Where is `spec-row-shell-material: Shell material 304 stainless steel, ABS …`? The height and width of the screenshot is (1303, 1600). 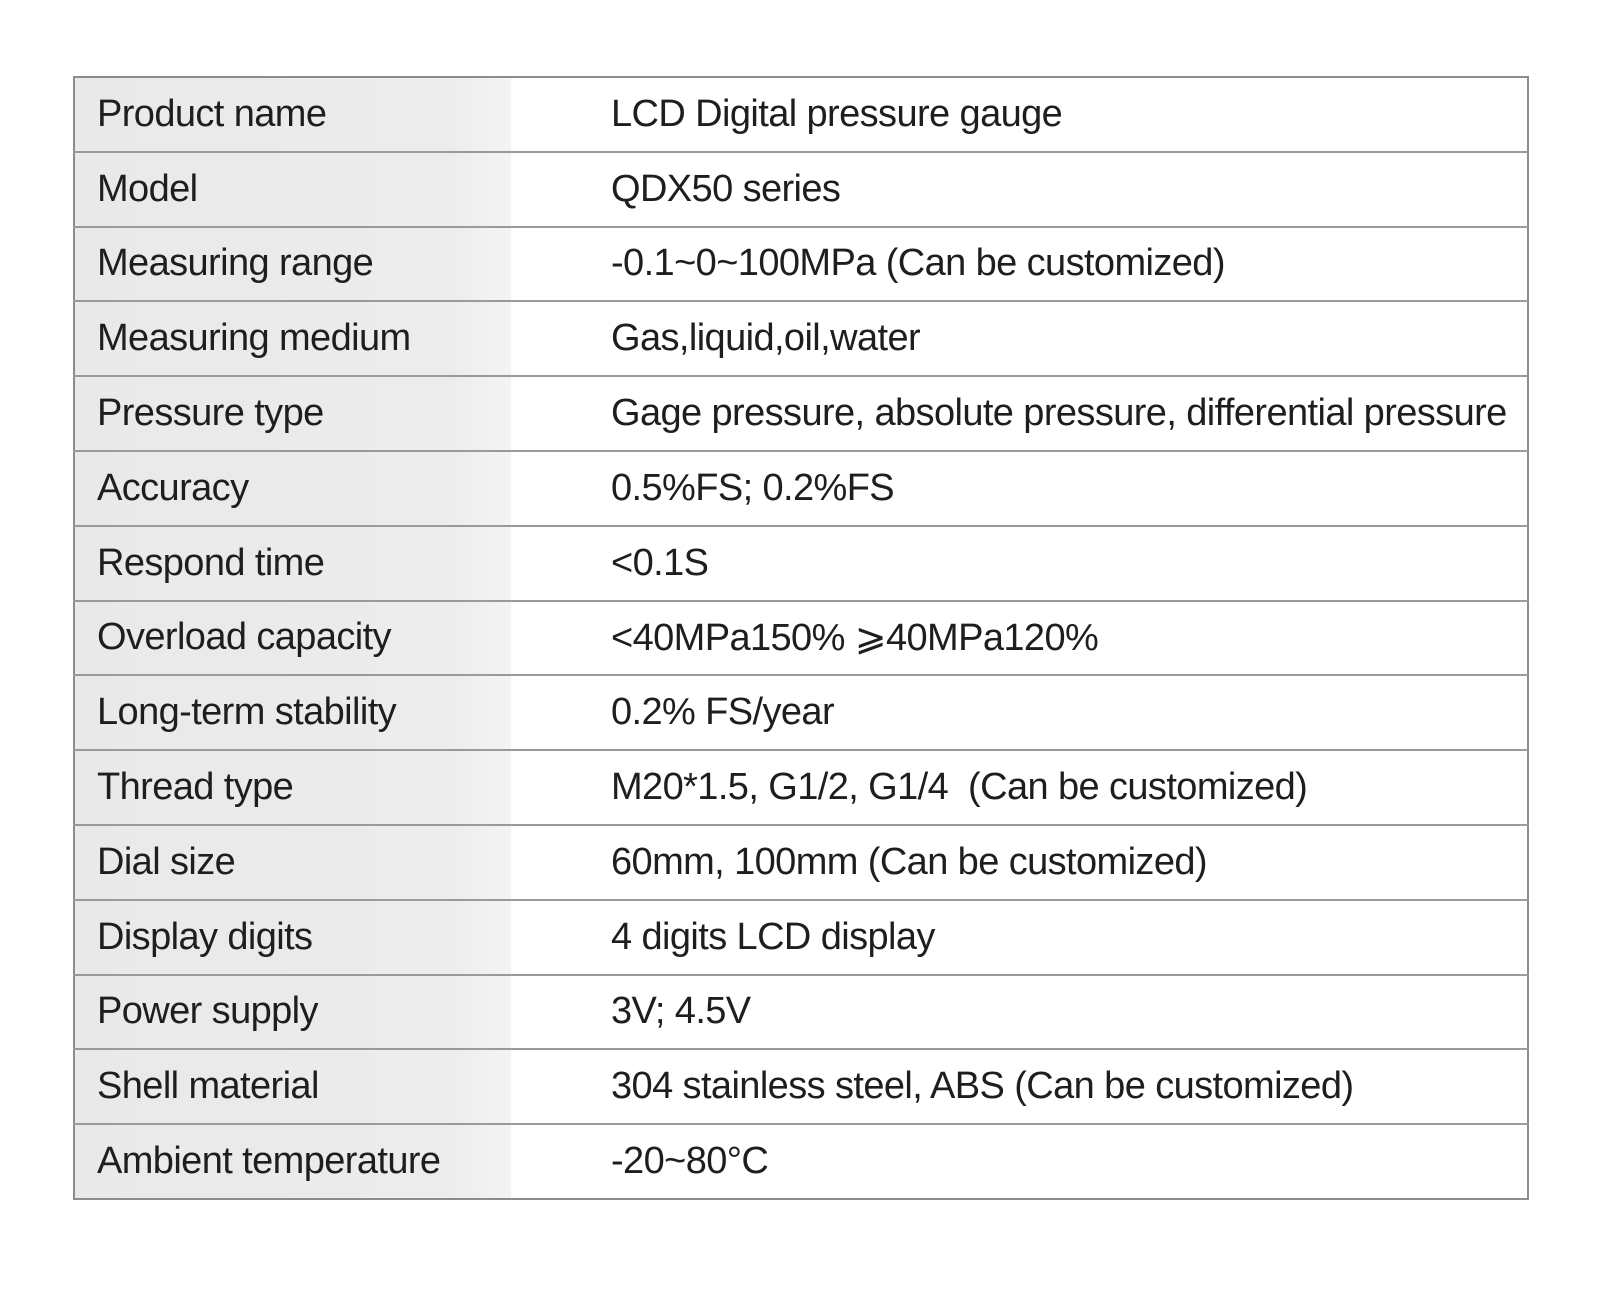
spec-row-shell-material: Shell material 304 stainless steel, ABS … is located at coordinates (801, 1087).